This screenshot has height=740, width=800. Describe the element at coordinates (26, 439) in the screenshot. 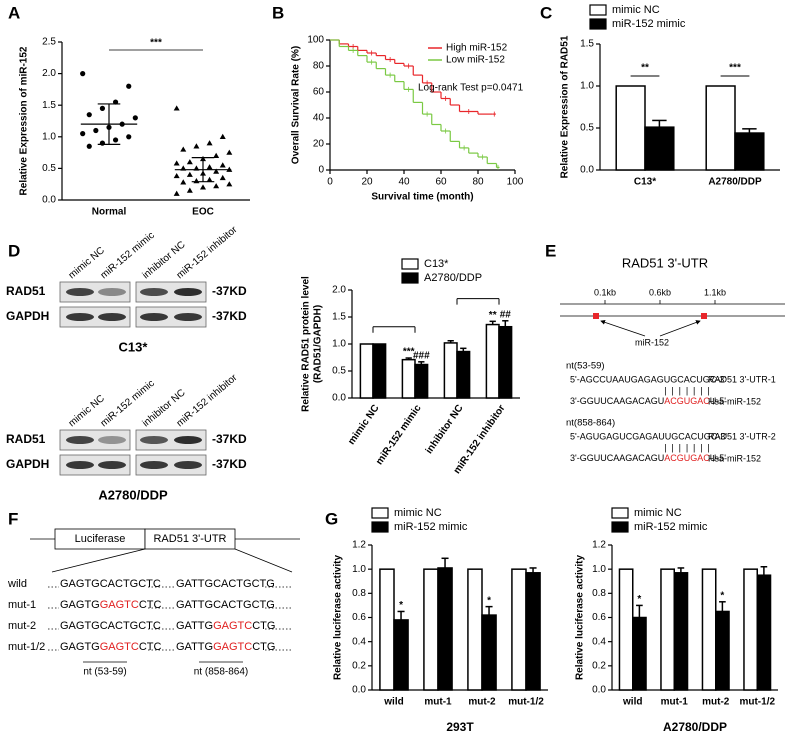

I see `row-label: RAD51` at that location.